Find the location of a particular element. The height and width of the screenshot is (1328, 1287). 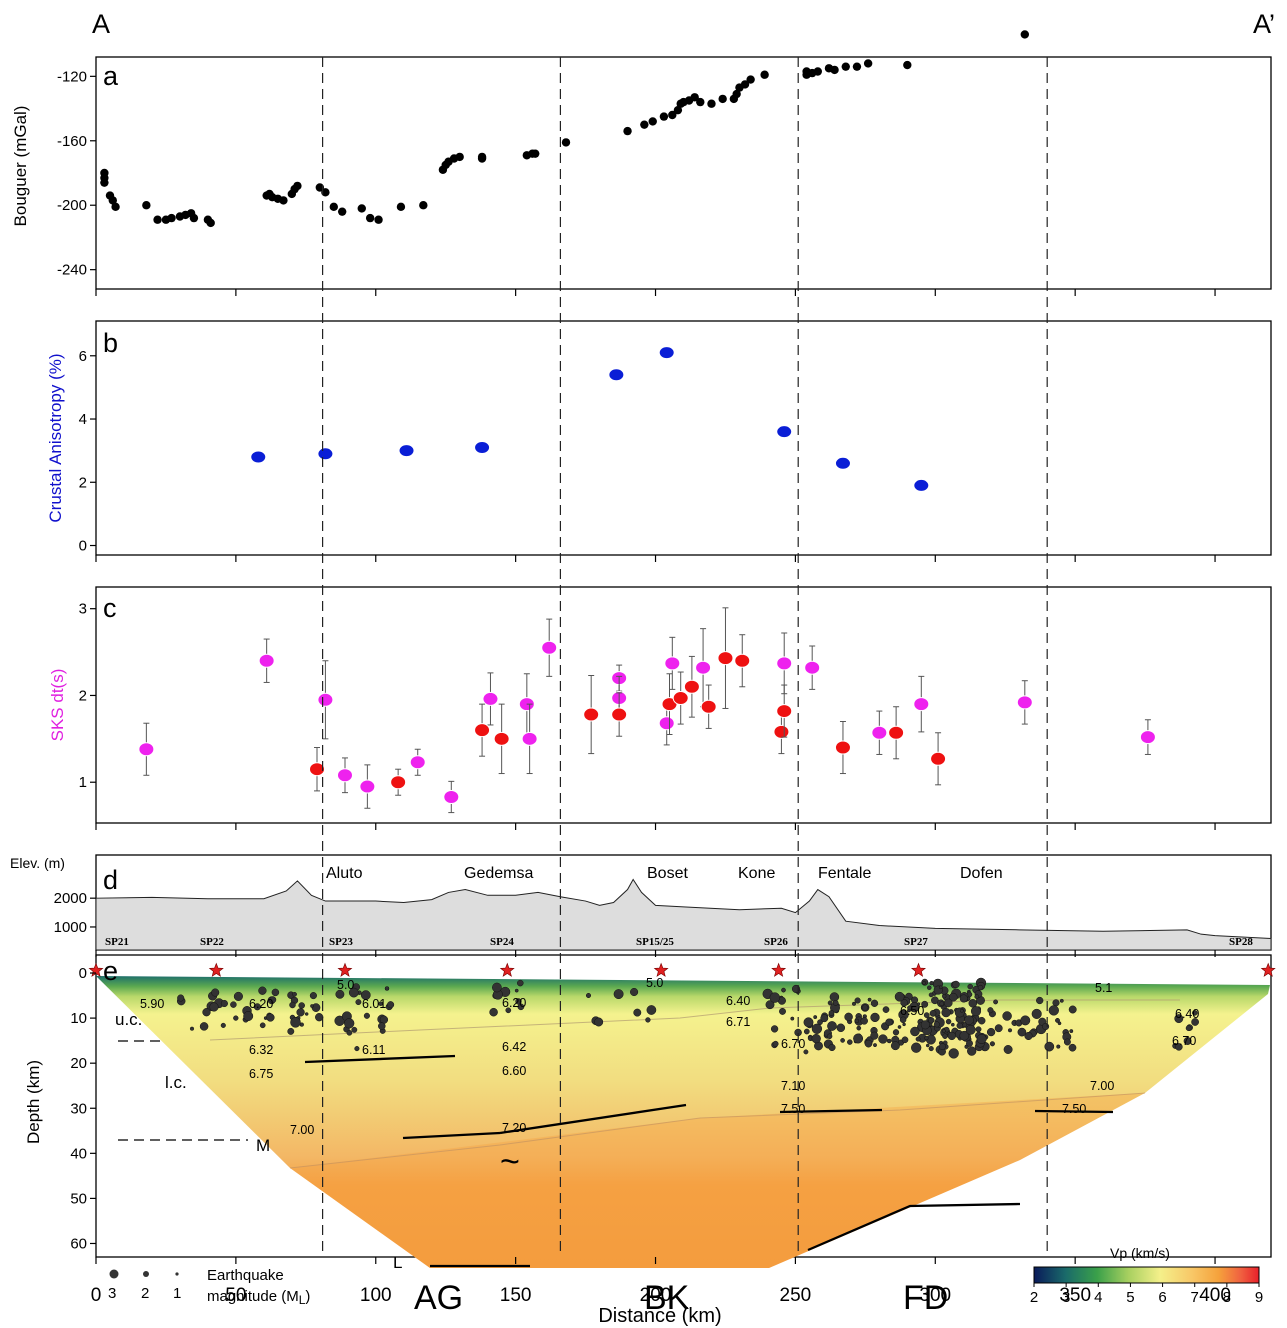

elevation-axis-label: Elev. (m) is located at coordinates (37, 863).